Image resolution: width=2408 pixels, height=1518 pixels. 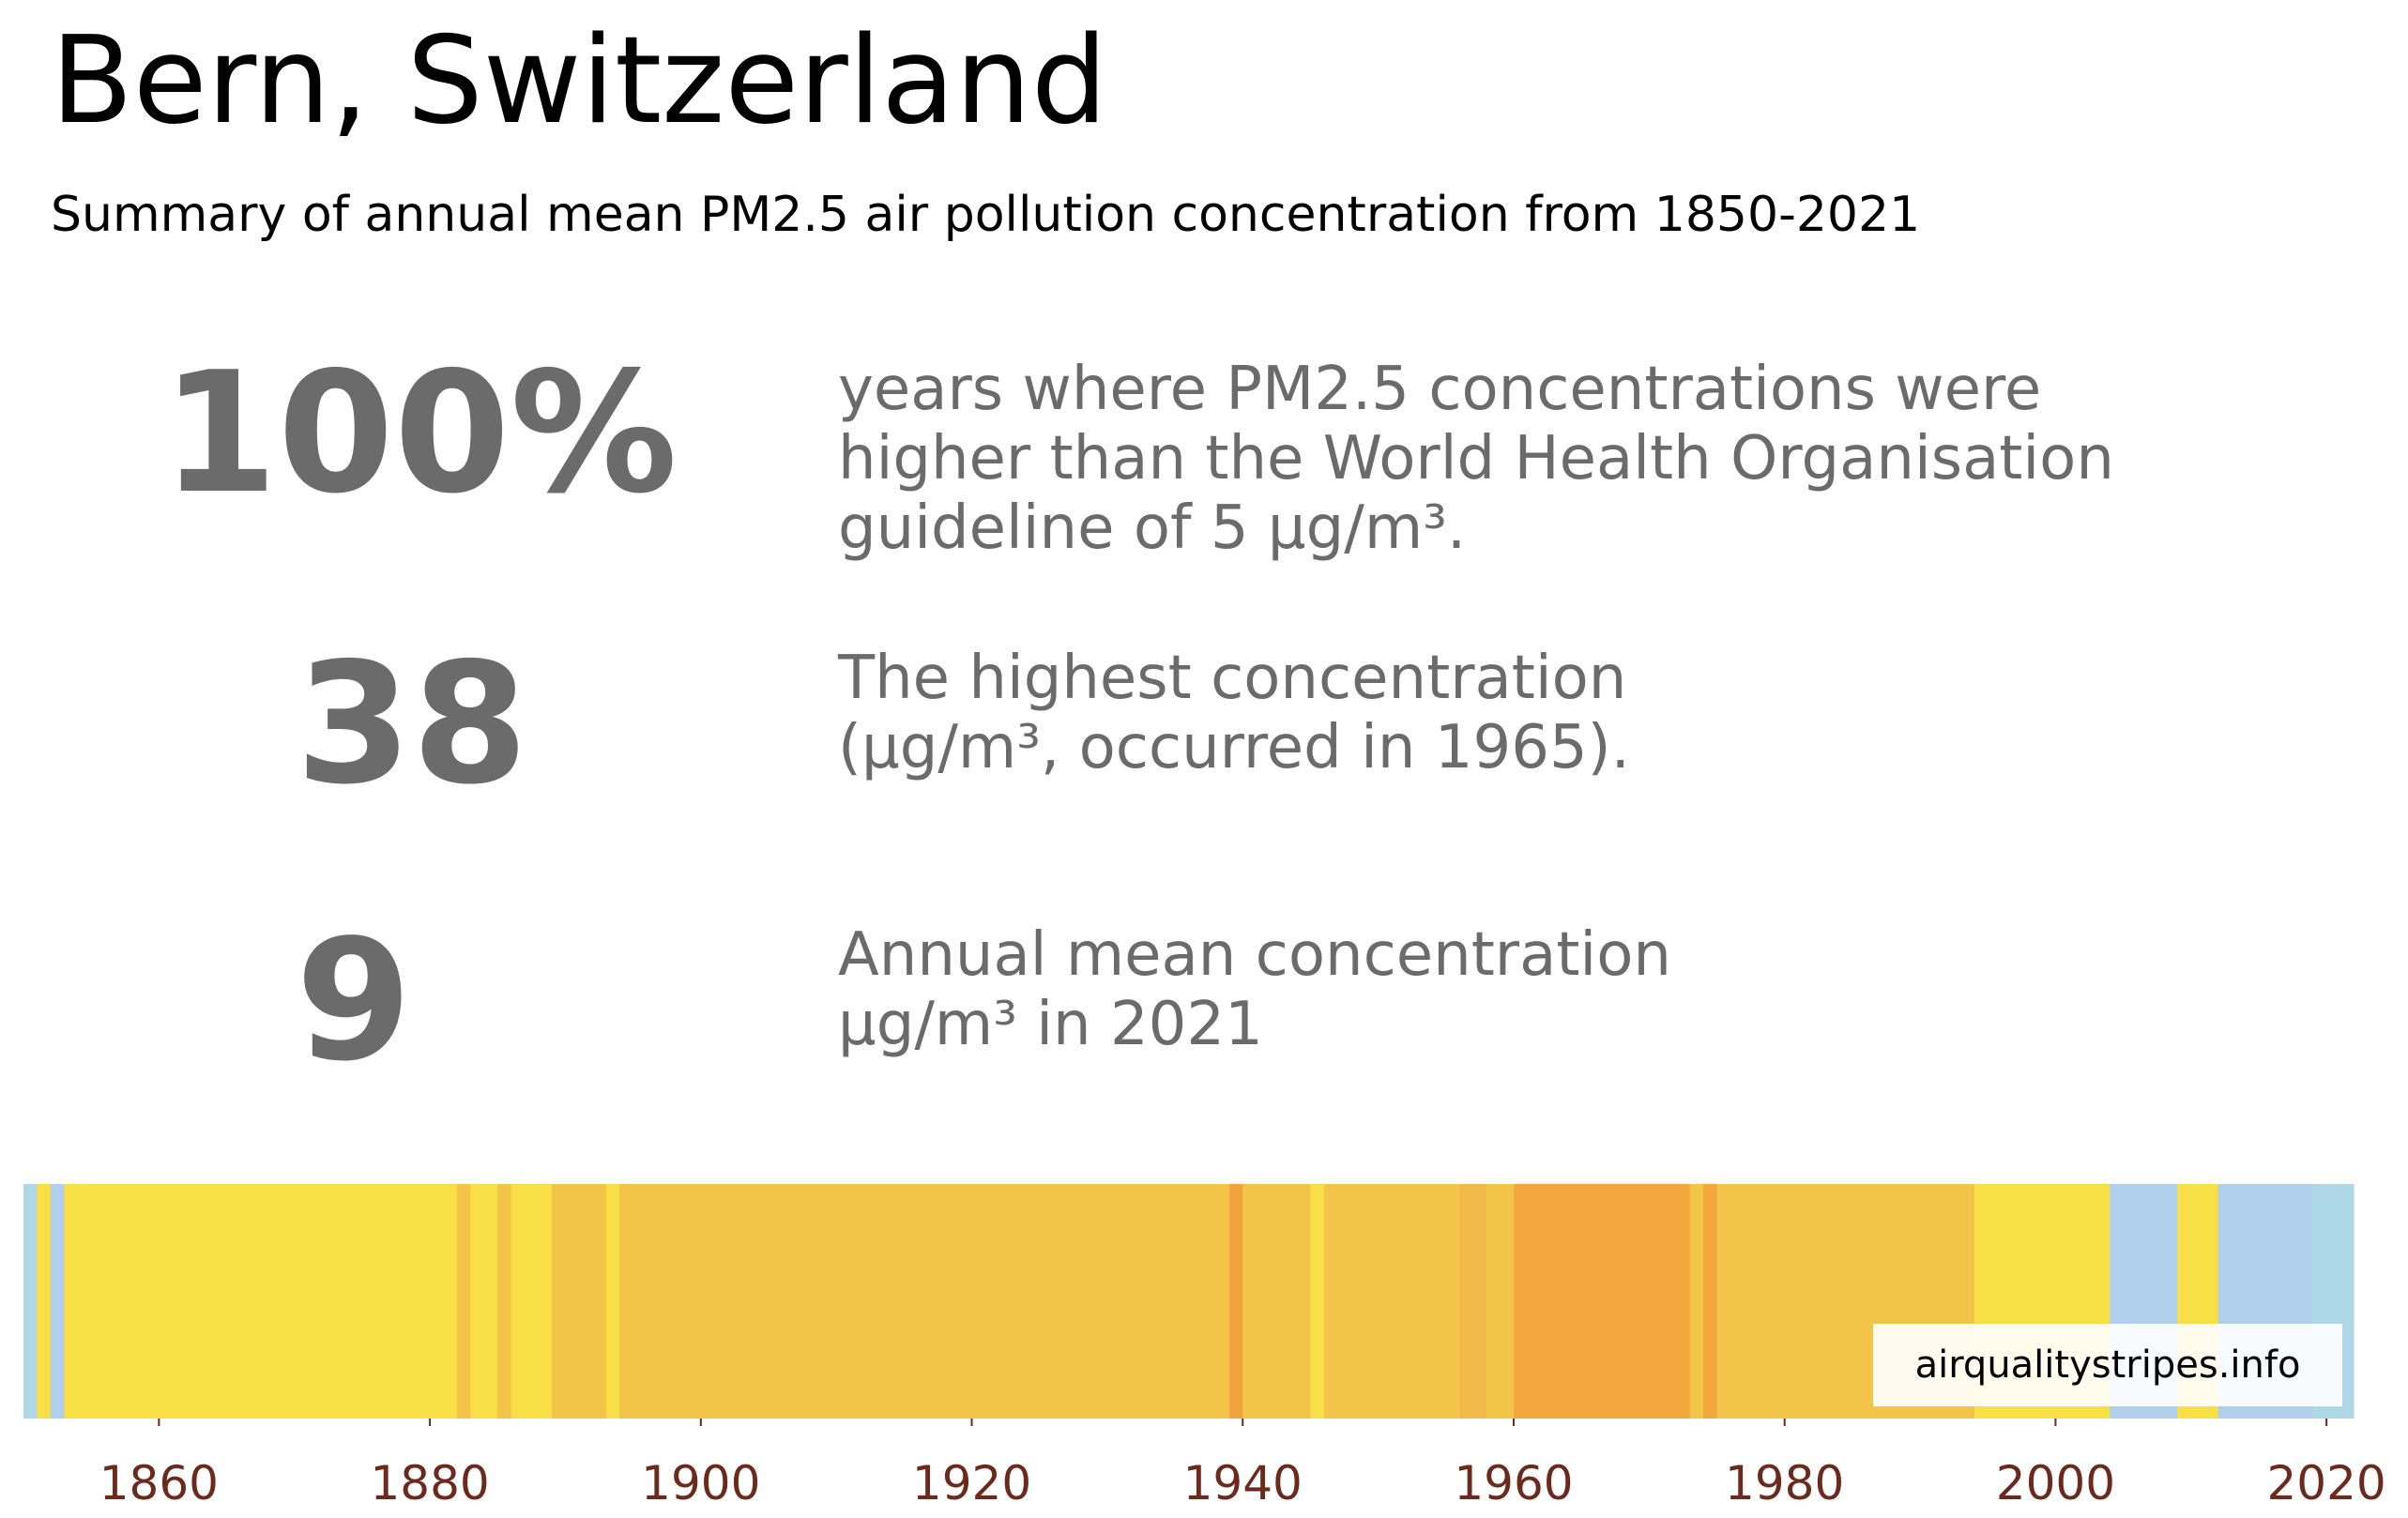 I want to click on tick-label-1920: 1920, so click(x=971, y=1483).